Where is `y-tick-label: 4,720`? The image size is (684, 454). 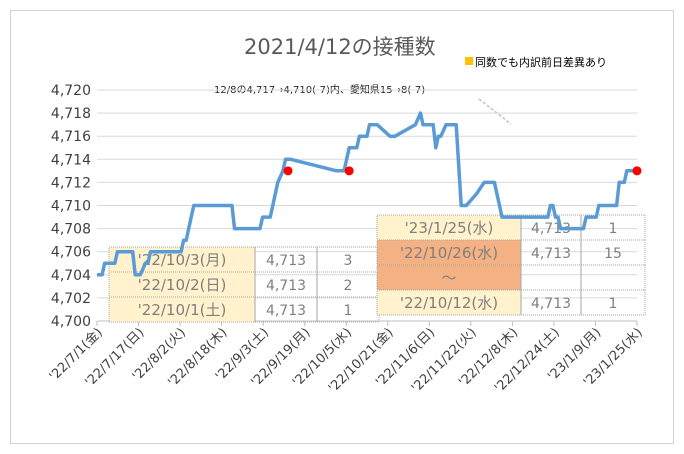 y-tick-label: 4,720 is located at coordinates (71, 91).